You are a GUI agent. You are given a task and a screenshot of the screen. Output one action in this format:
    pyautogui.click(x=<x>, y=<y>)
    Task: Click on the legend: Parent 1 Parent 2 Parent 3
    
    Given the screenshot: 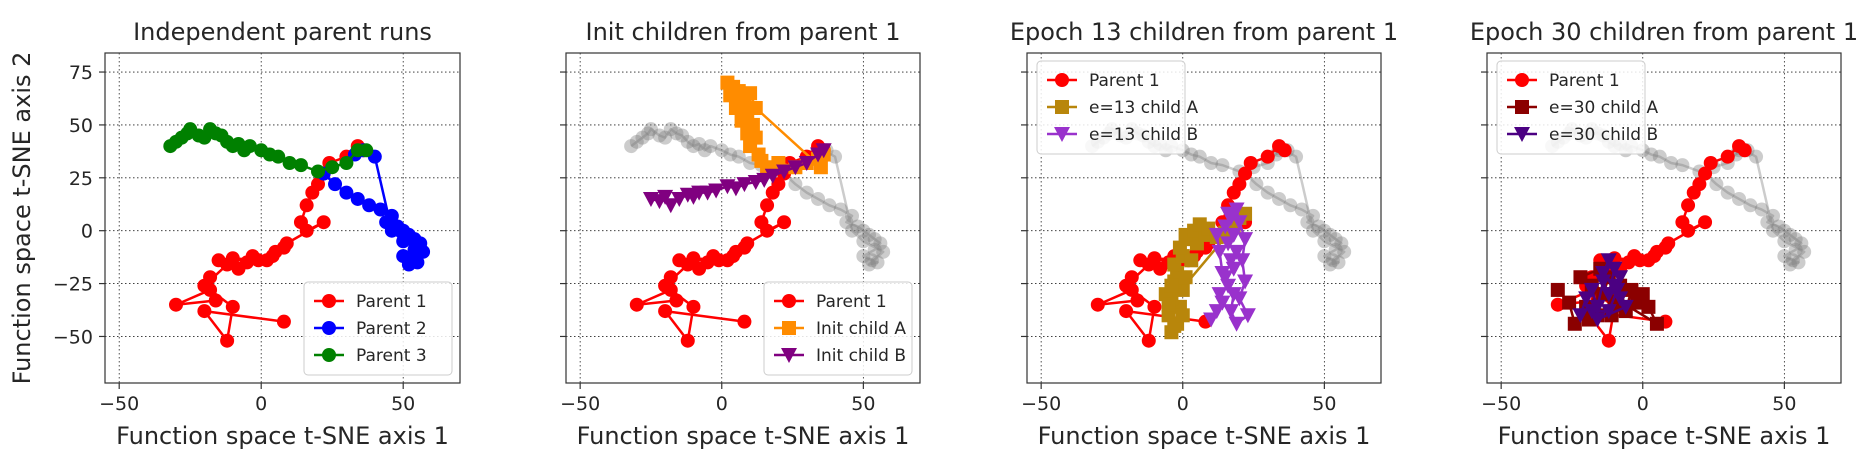 What is the action you would take?
    pyautogui.click(x=378, y=328)
    